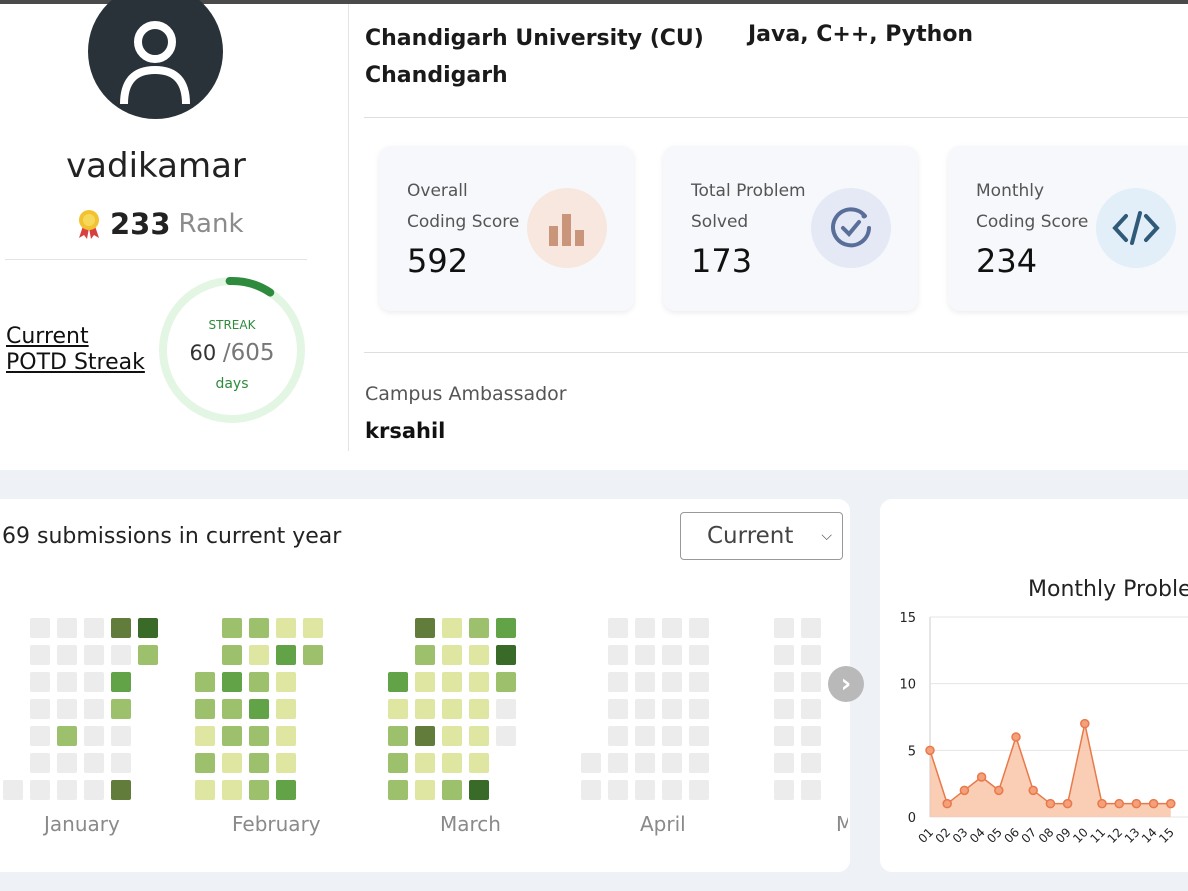  What do you see at coordinates (405, 431) in the screenshot?
I see `ambassador-name: krsahil` at bounding box center [405, 431].